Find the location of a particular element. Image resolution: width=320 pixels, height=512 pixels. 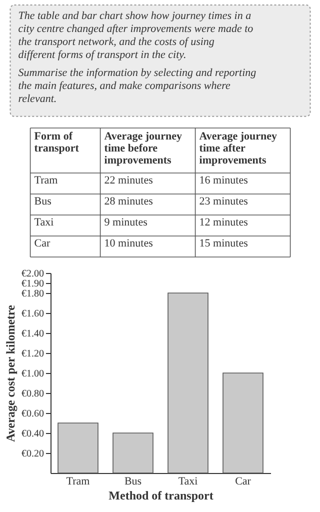

text: 23 minutes is located at coordinates (223, 201).